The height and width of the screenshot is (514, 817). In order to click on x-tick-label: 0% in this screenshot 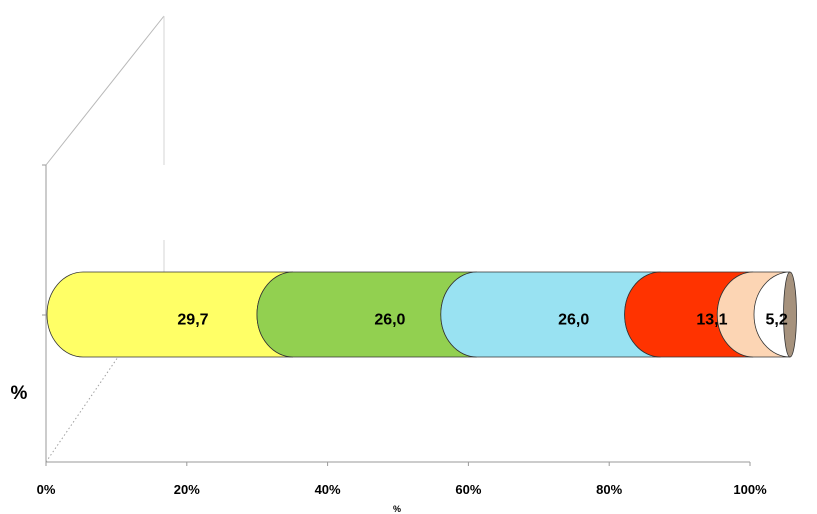, I will do `click(46, 489)`.